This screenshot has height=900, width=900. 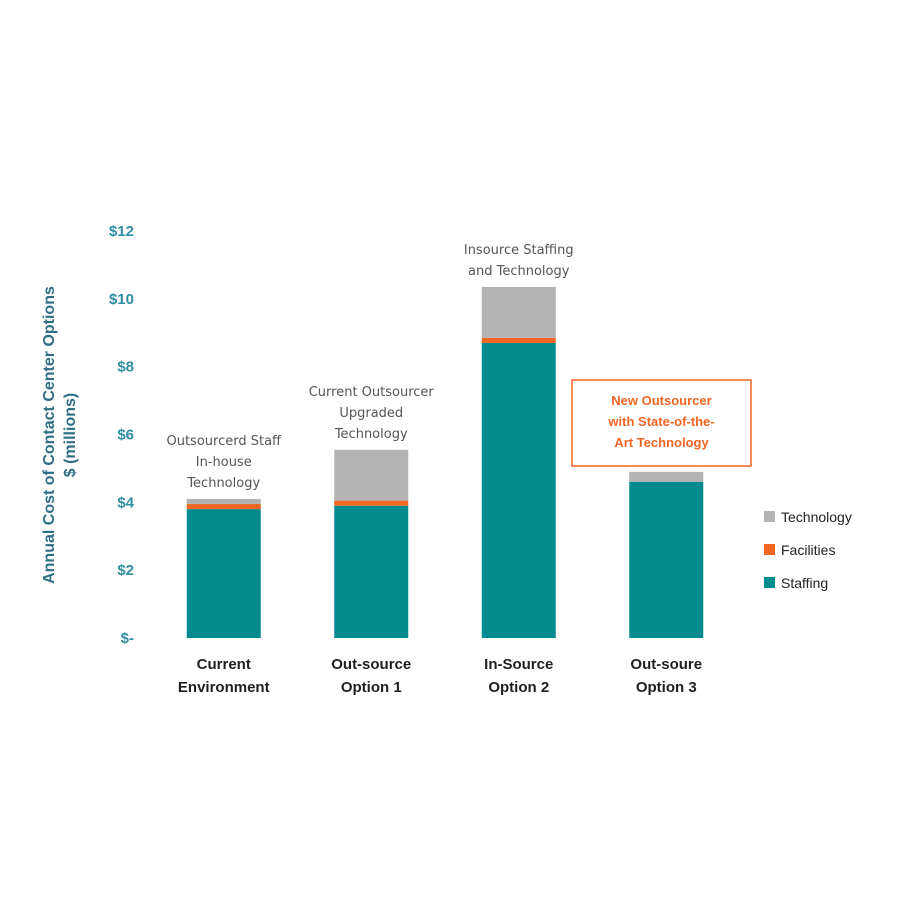 I want to click on bar-annotation: Insource Staffing, so click(x=519, y=250).